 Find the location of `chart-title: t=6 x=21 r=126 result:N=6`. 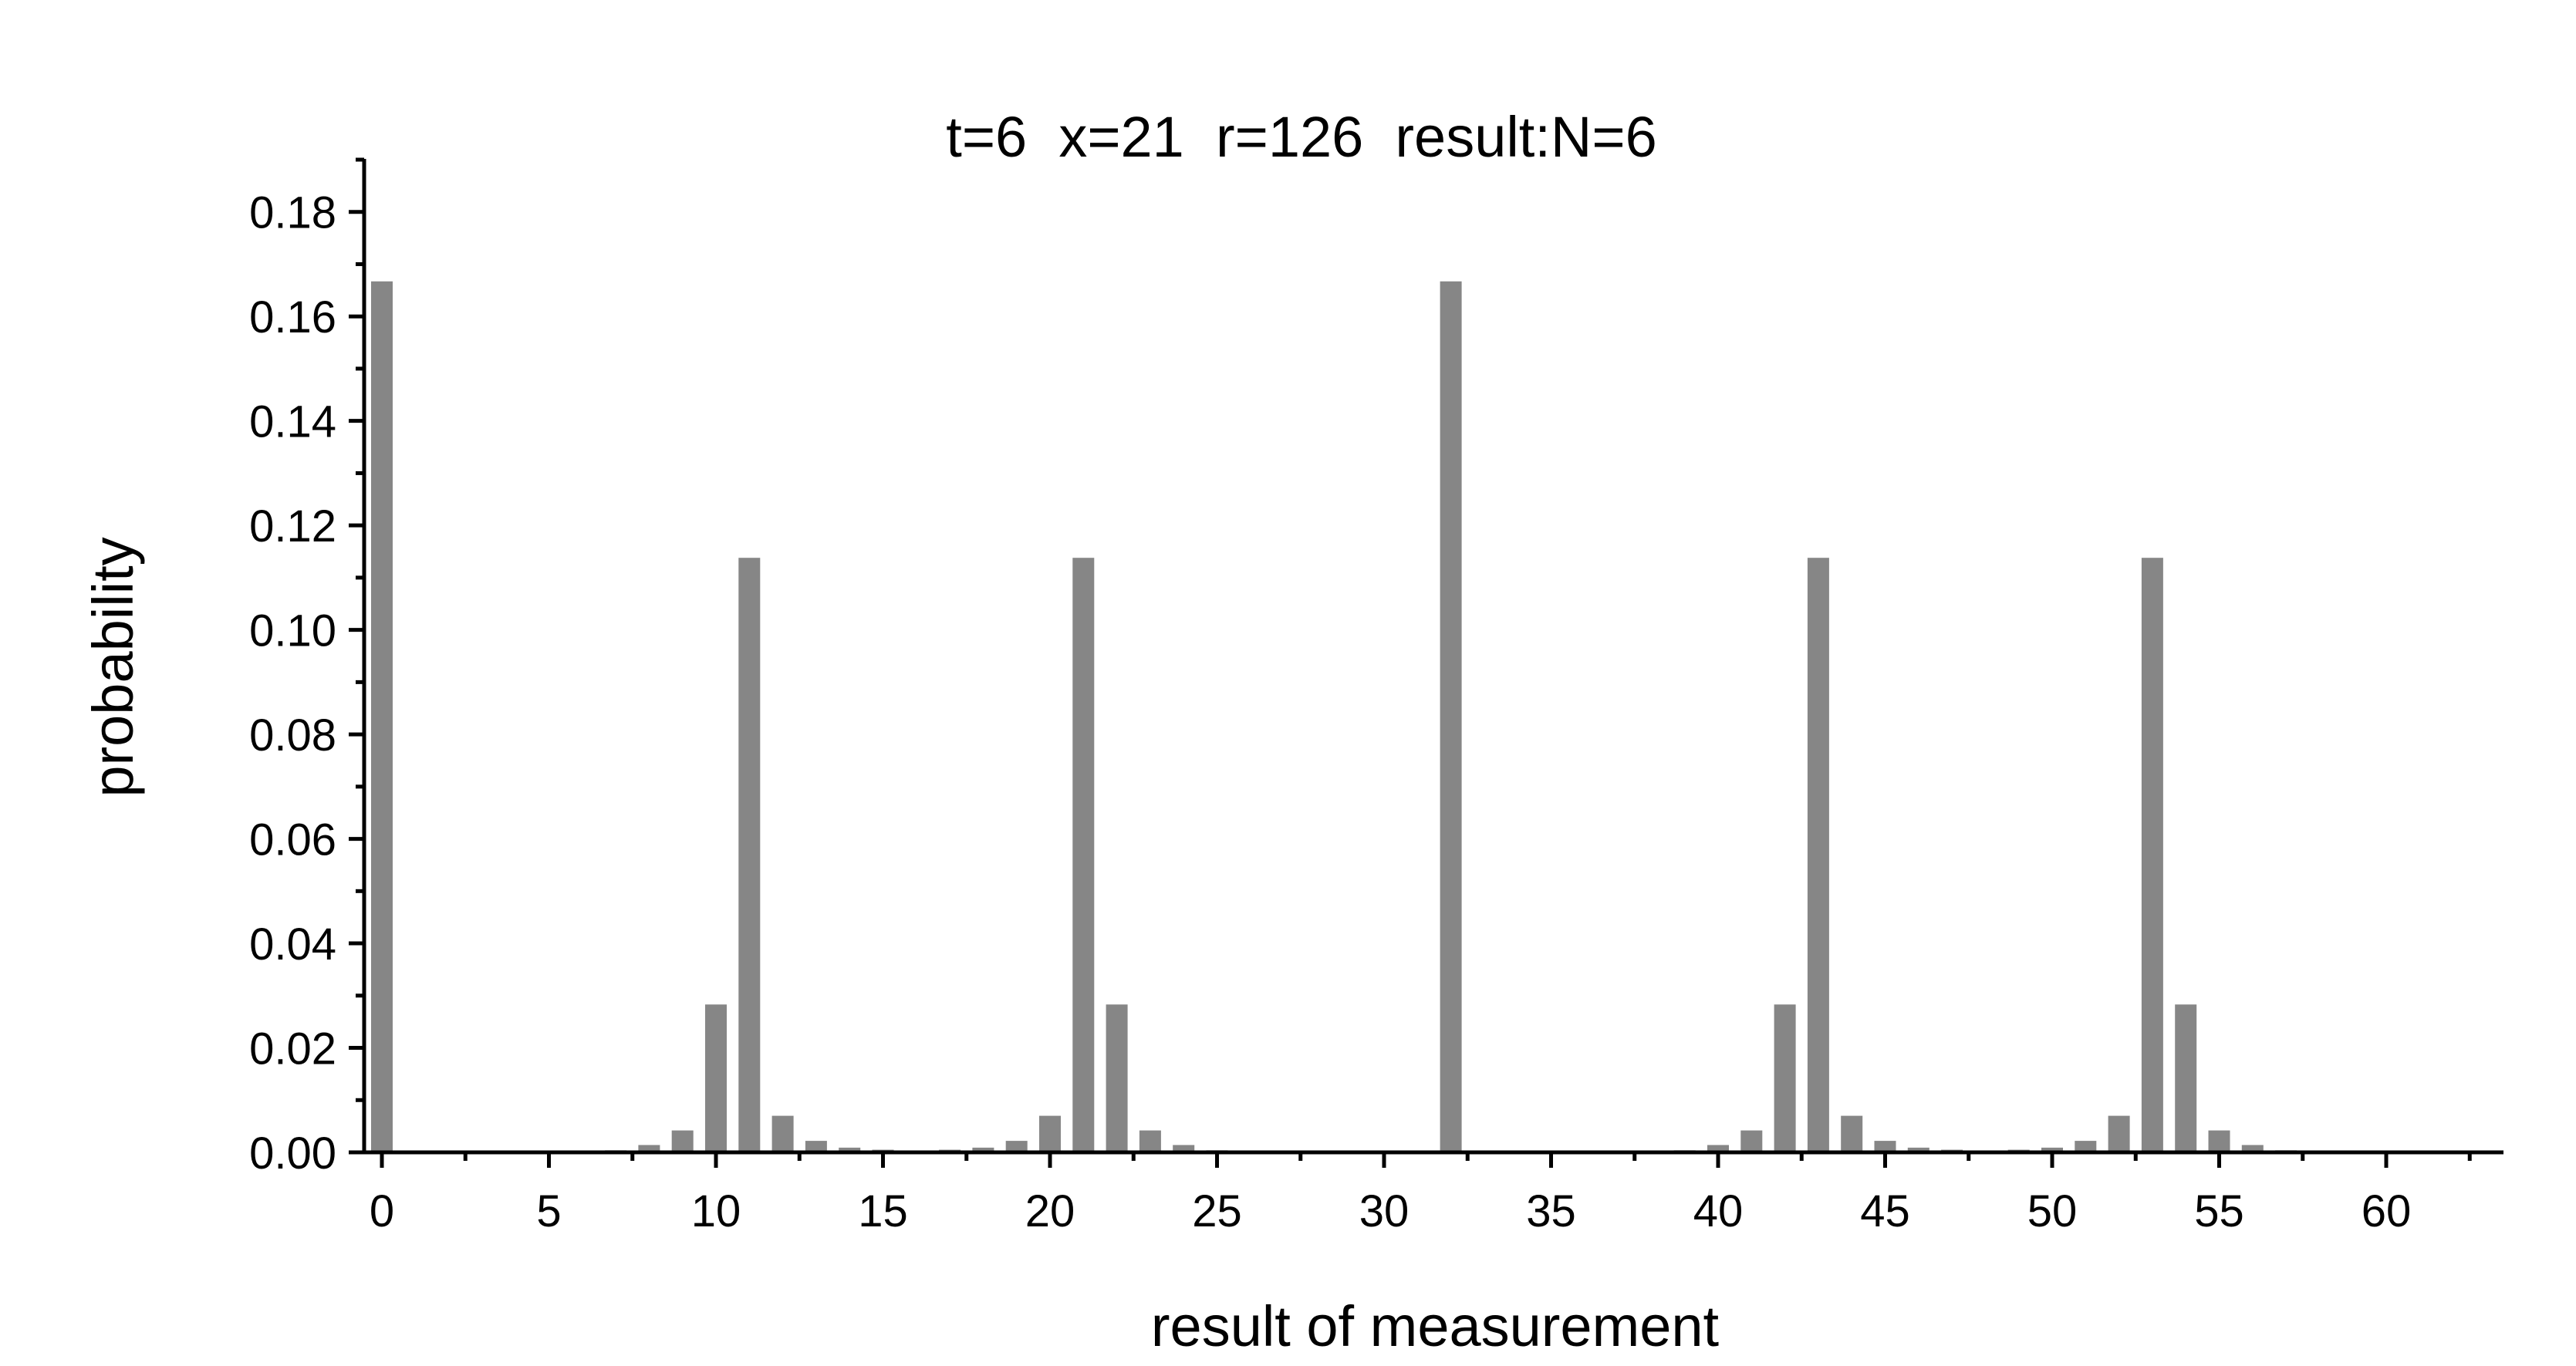

chart-title: t=6 x=21 r=126 result:N=6 is located at coordinates (1301, 137).